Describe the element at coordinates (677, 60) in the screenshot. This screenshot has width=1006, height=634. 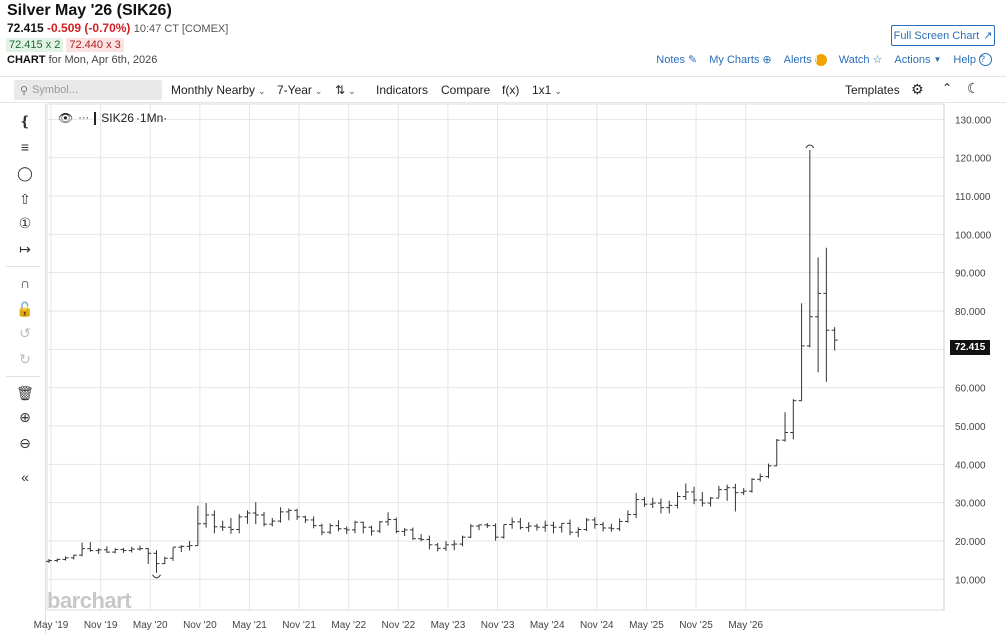
I see `notes-link: Notes ✎` at that location.